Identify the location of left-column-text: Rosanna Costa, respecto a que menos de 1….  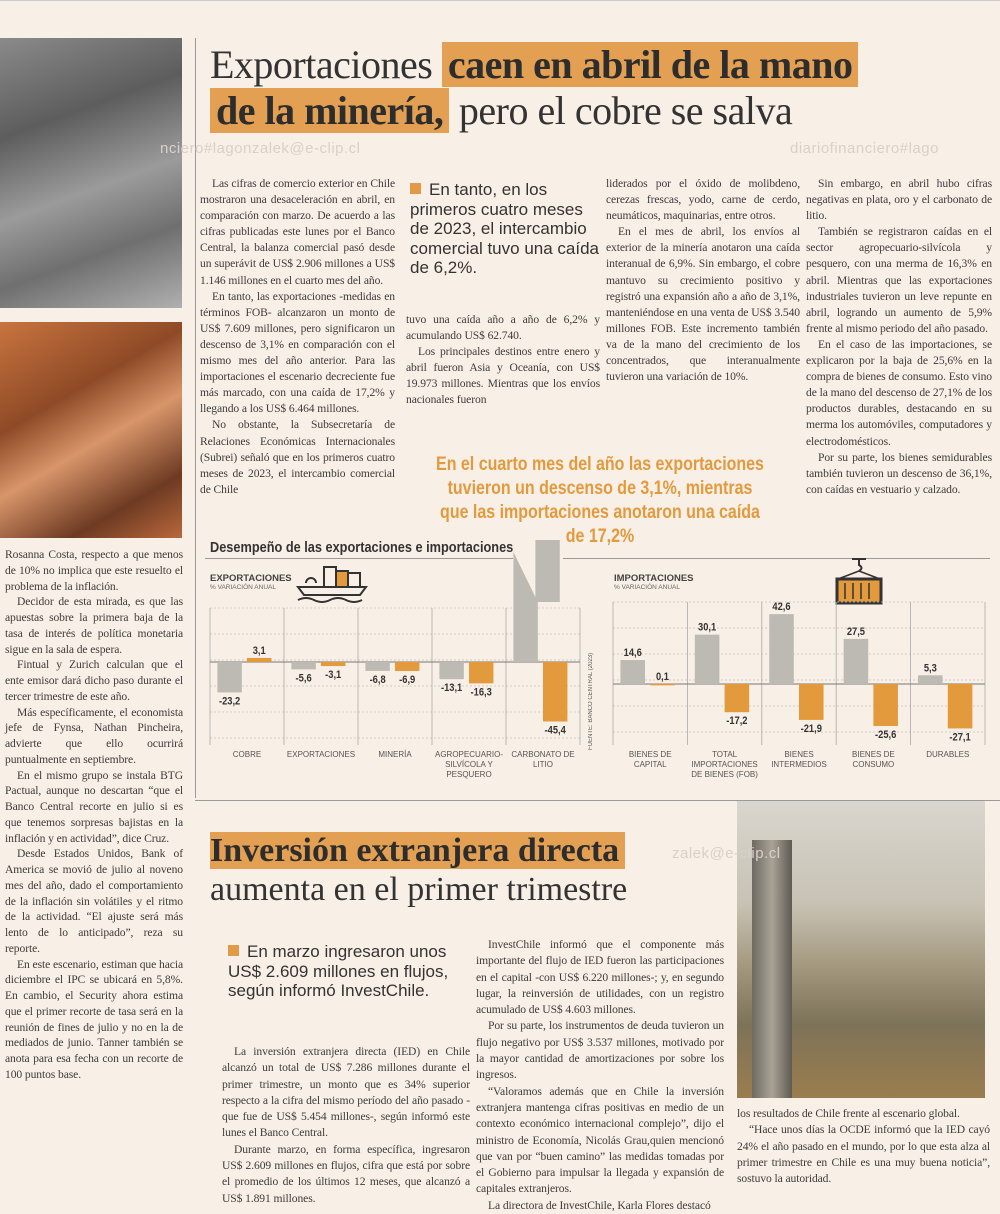
(94, 815).